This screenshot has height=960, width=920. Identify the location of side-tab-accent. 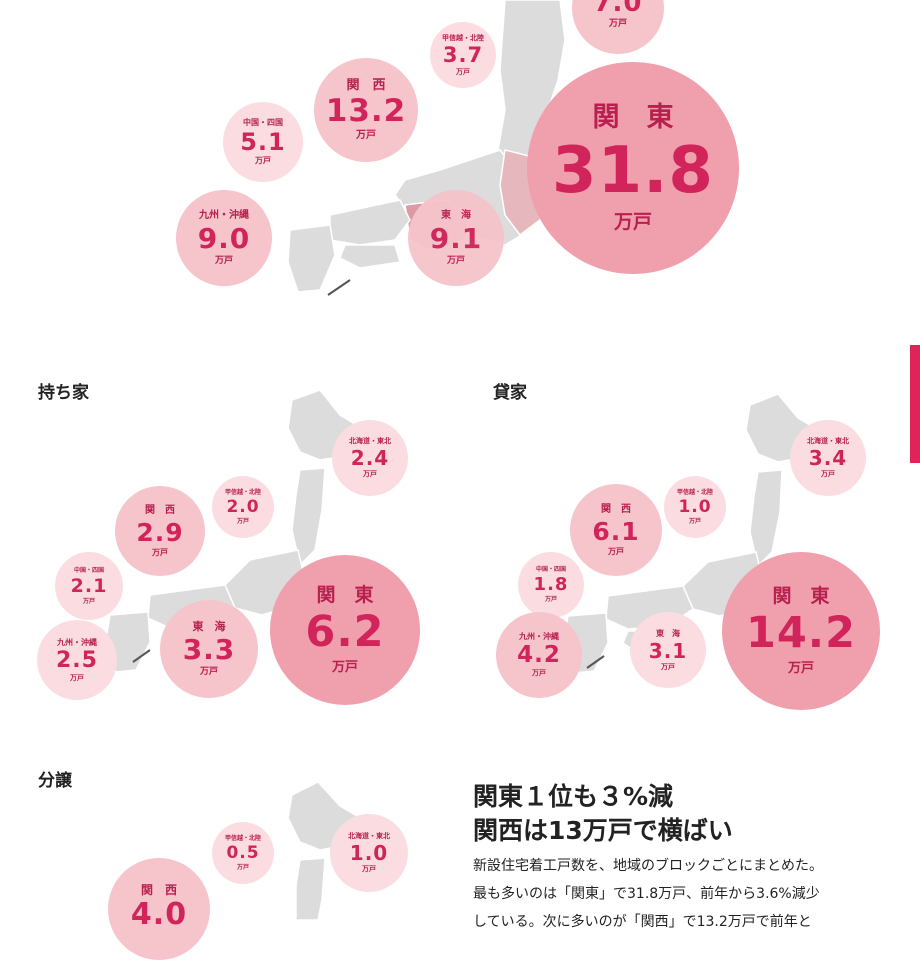
(915, 404).